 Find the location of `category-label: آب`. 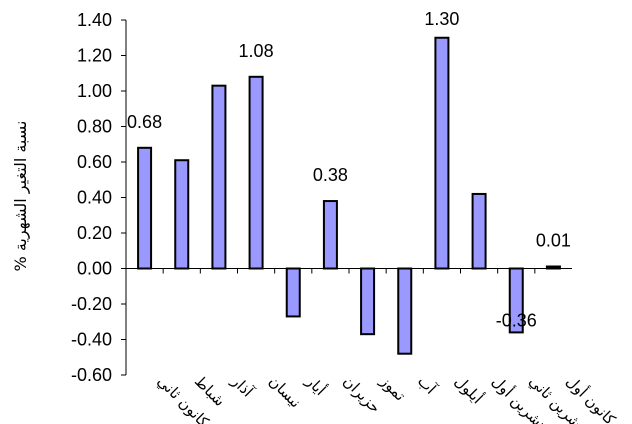

category-label: آب is located at coordinates (427, 385).